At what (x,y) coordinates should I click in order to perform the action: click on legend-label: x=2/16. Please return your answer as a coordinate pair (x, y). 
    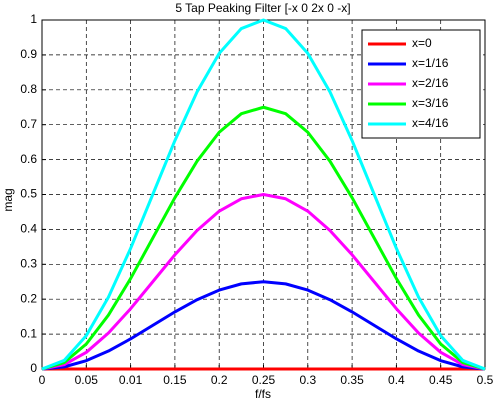
    Looking at the image, I should click on (430, 83).